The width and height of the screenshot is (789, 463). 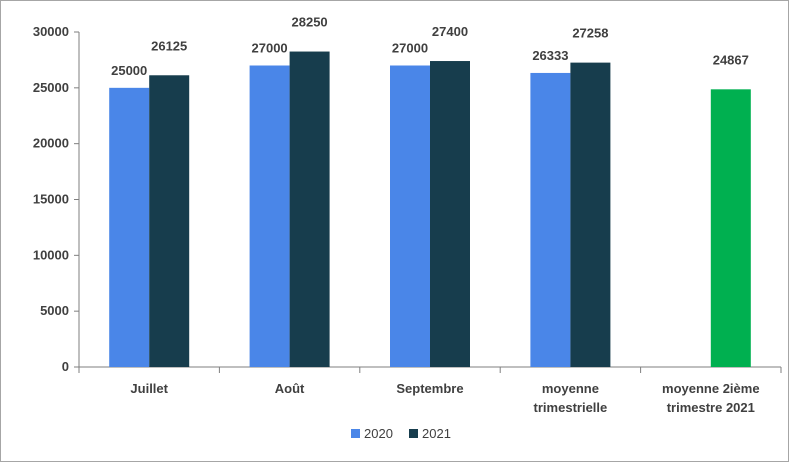 I want to click on legend-swatch-2021, so click(x=413, y=433).